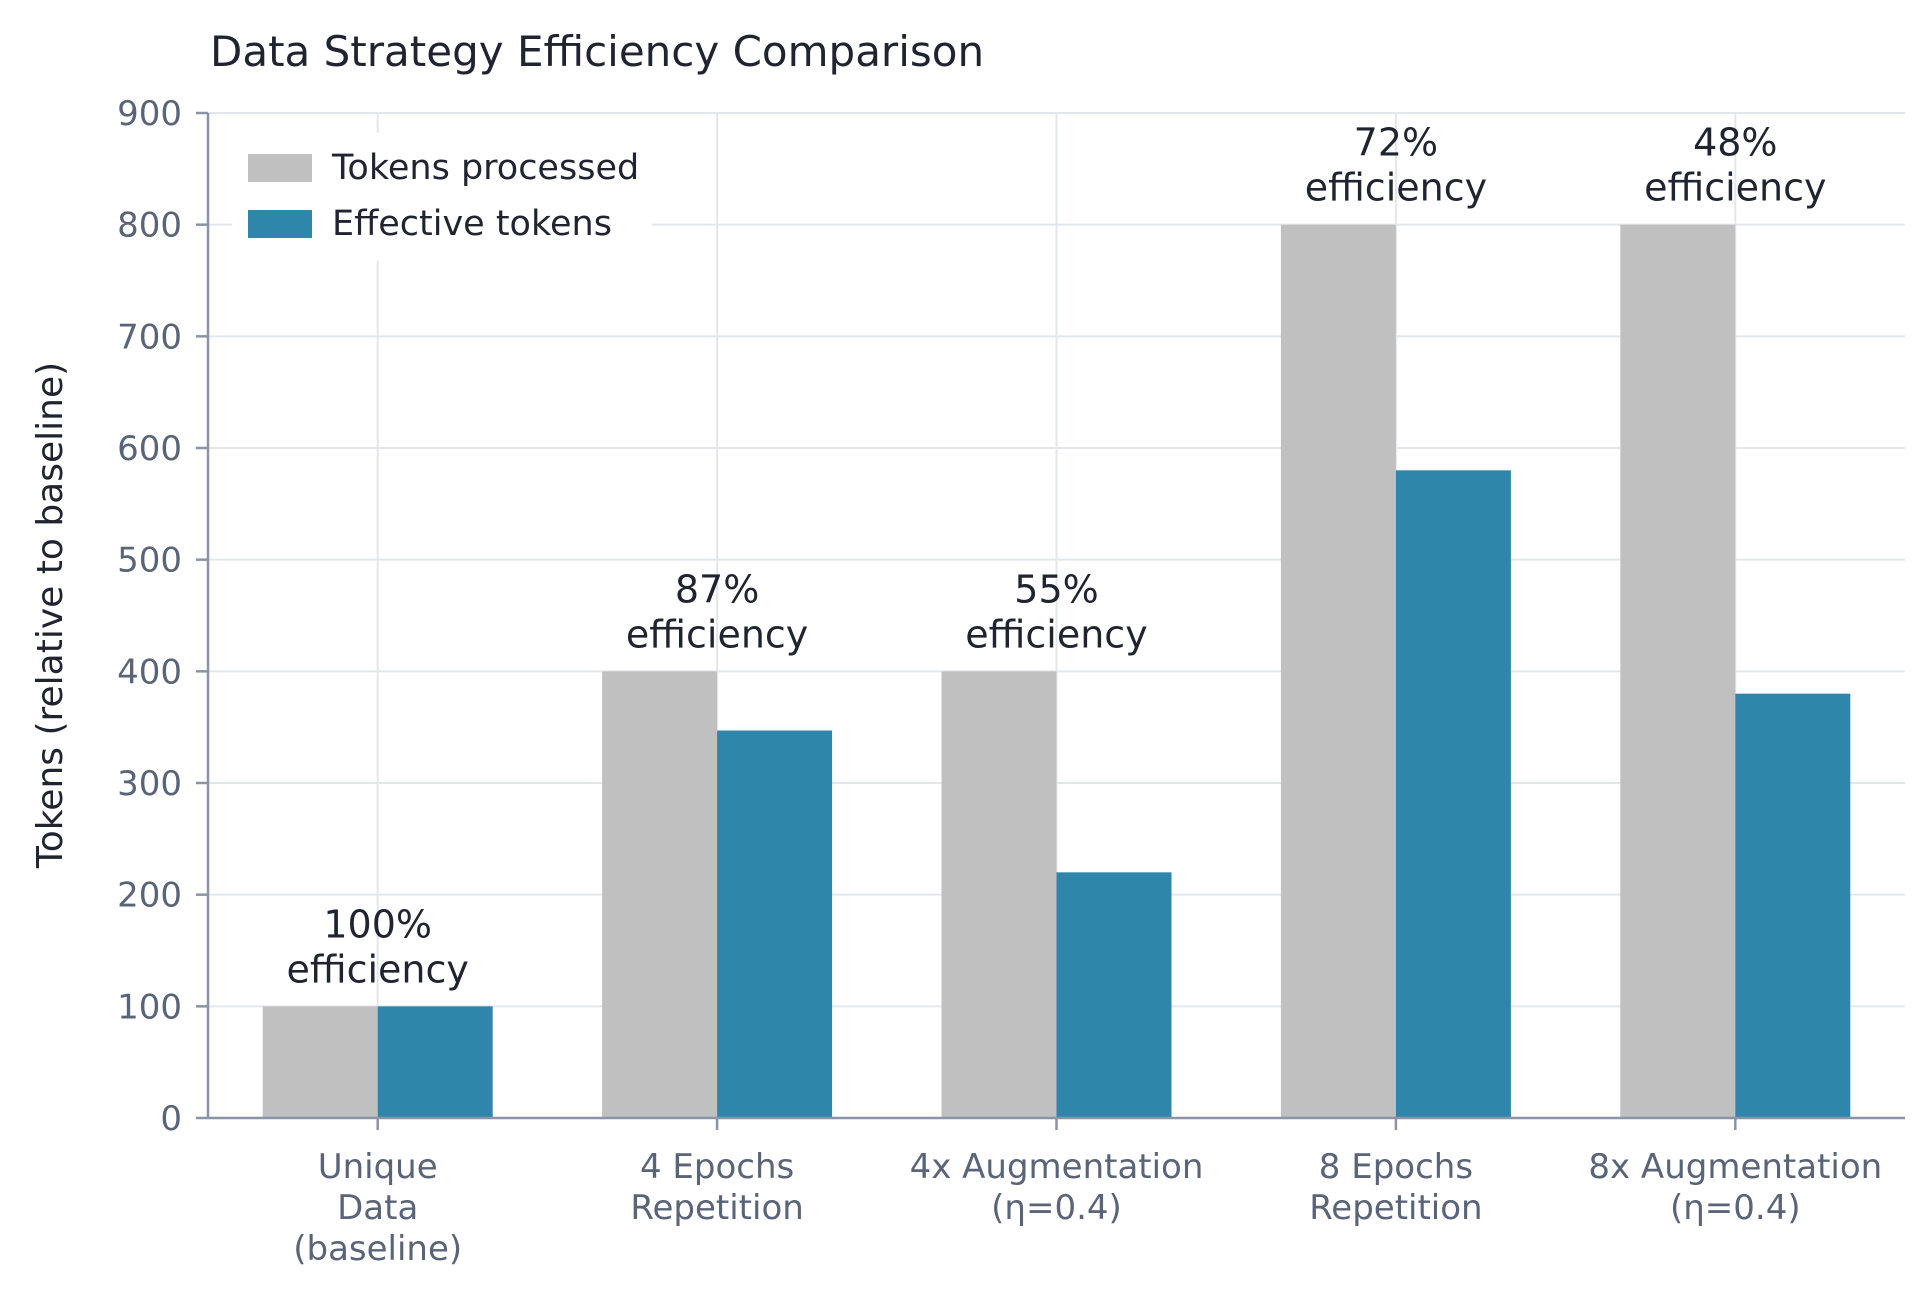  I want to click on x-tick-label: Unique, so click(378, 1167).